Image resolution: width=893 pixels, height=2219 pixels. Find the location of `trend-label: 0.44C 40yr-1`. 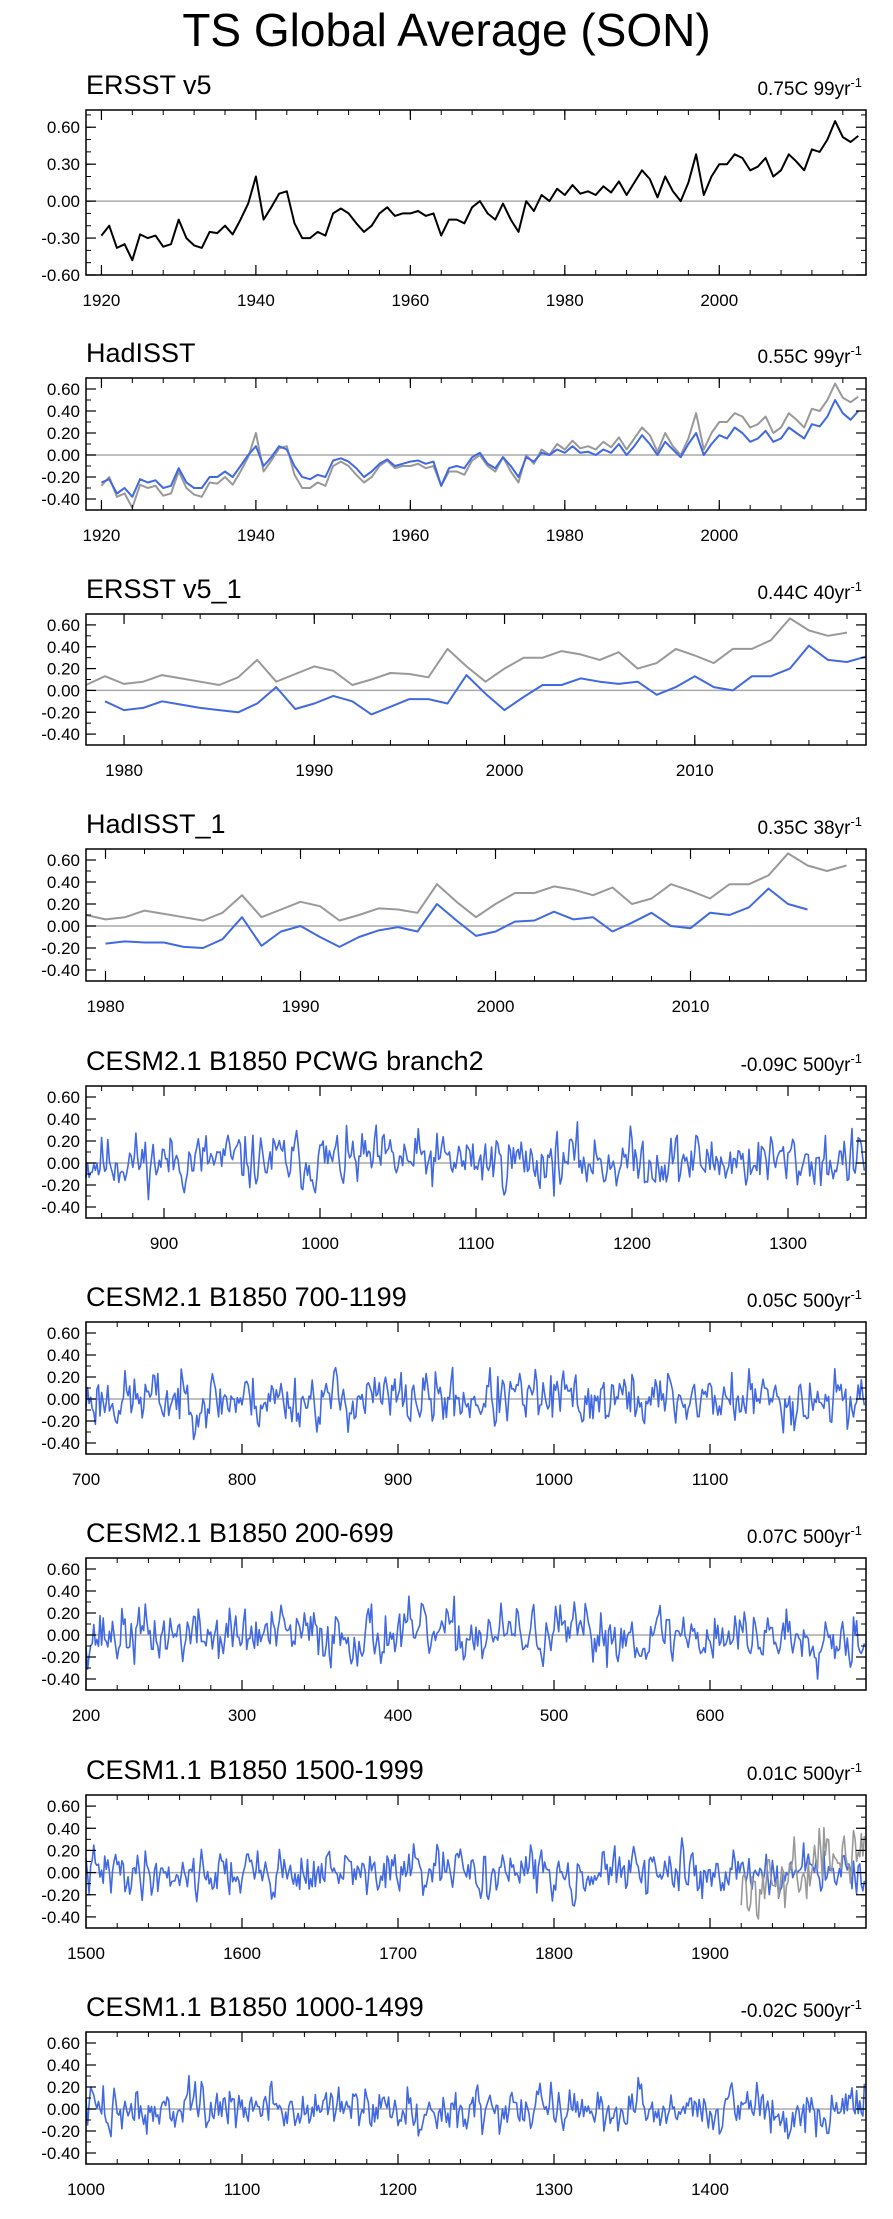

trend-label: 0.44C 40yr-1 is located at coordinates (809, 591).